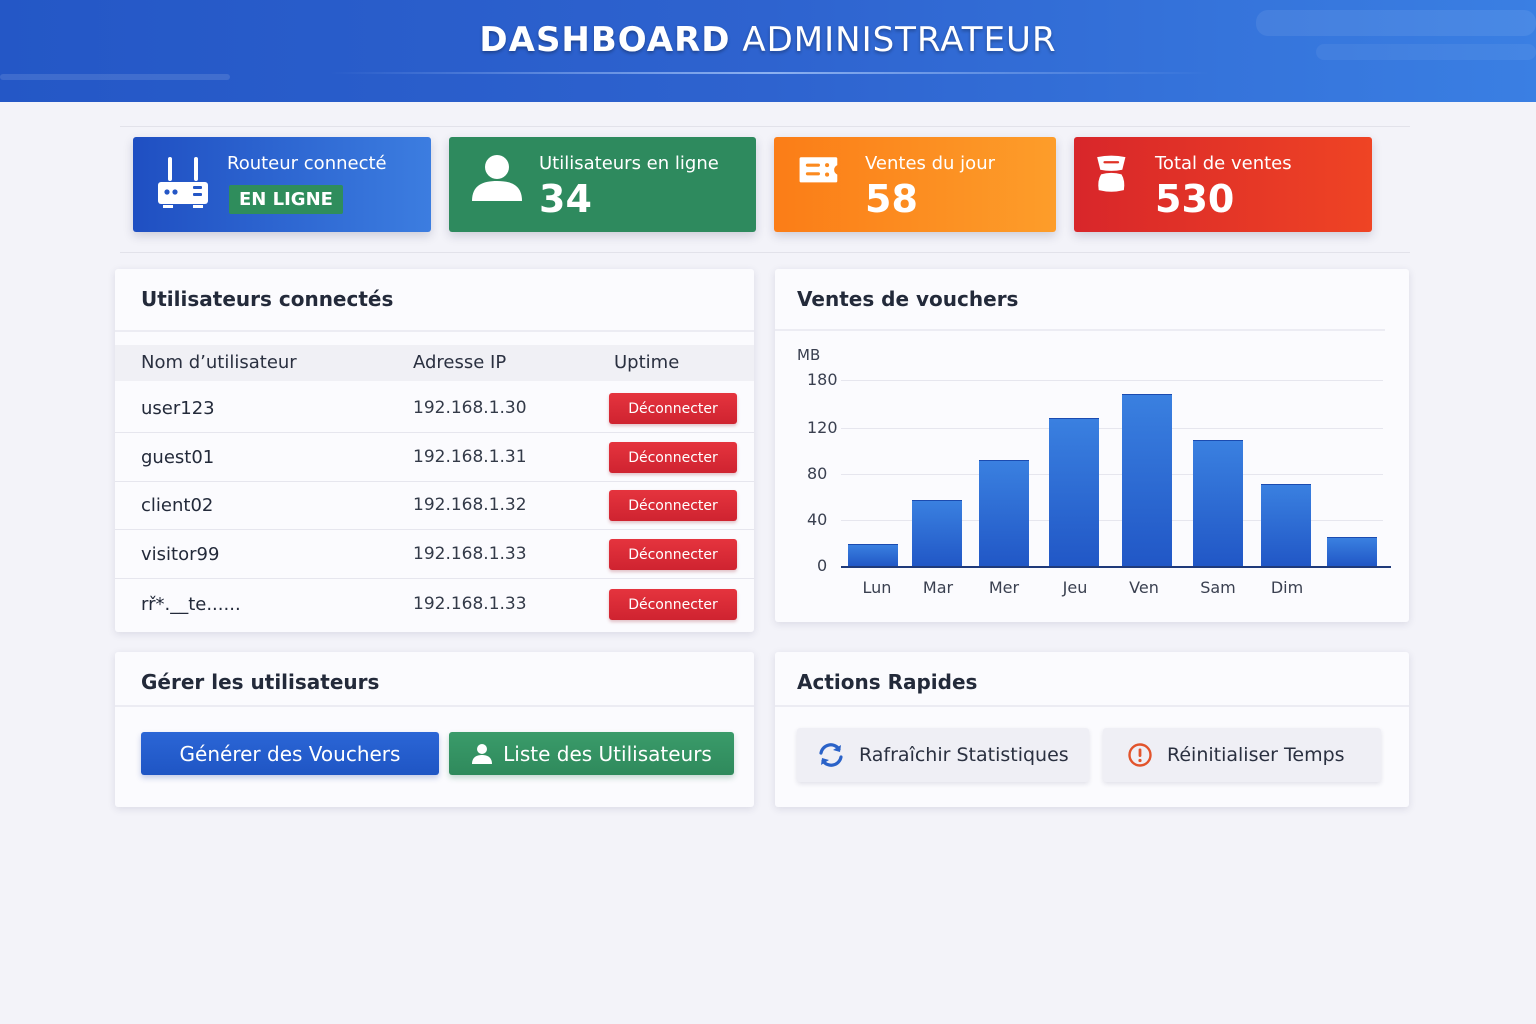  What do you see at coordinates (177, 505) in the screenshot?
I see `username-cell: client02` at bounding box center [177, 505].